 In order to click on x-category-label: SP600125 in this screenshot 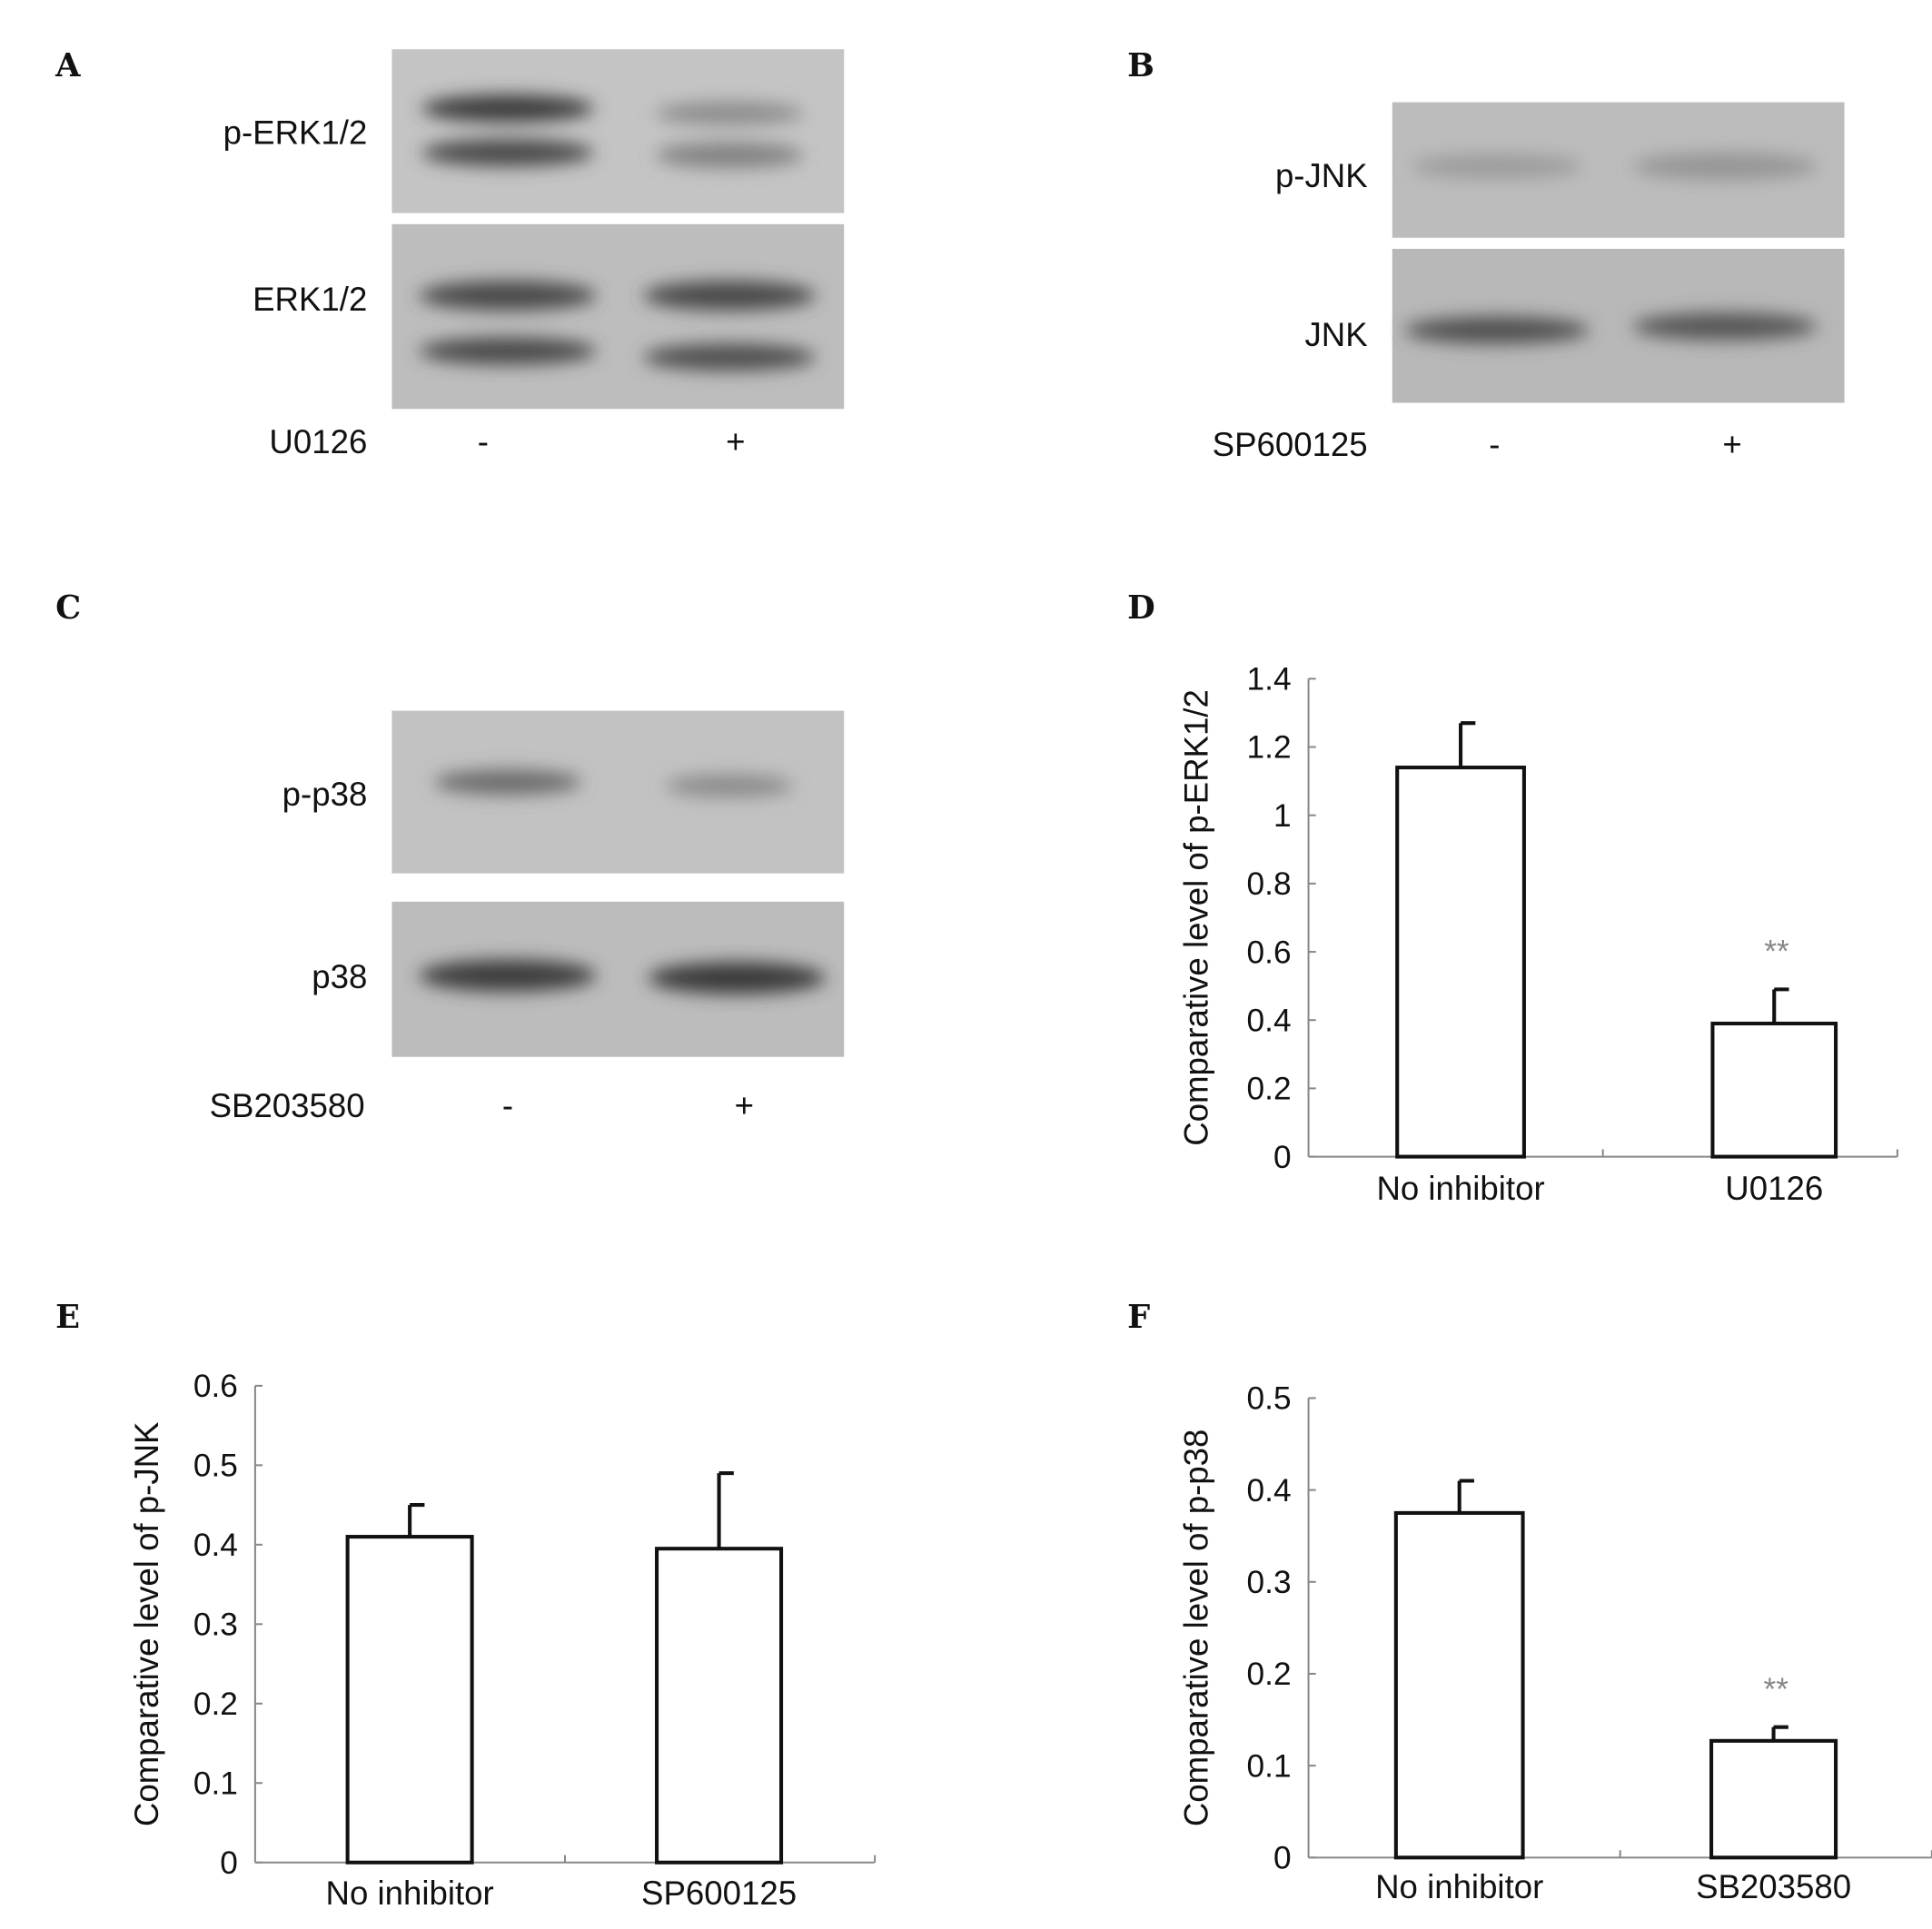, I will do `click(719, 1893)`.